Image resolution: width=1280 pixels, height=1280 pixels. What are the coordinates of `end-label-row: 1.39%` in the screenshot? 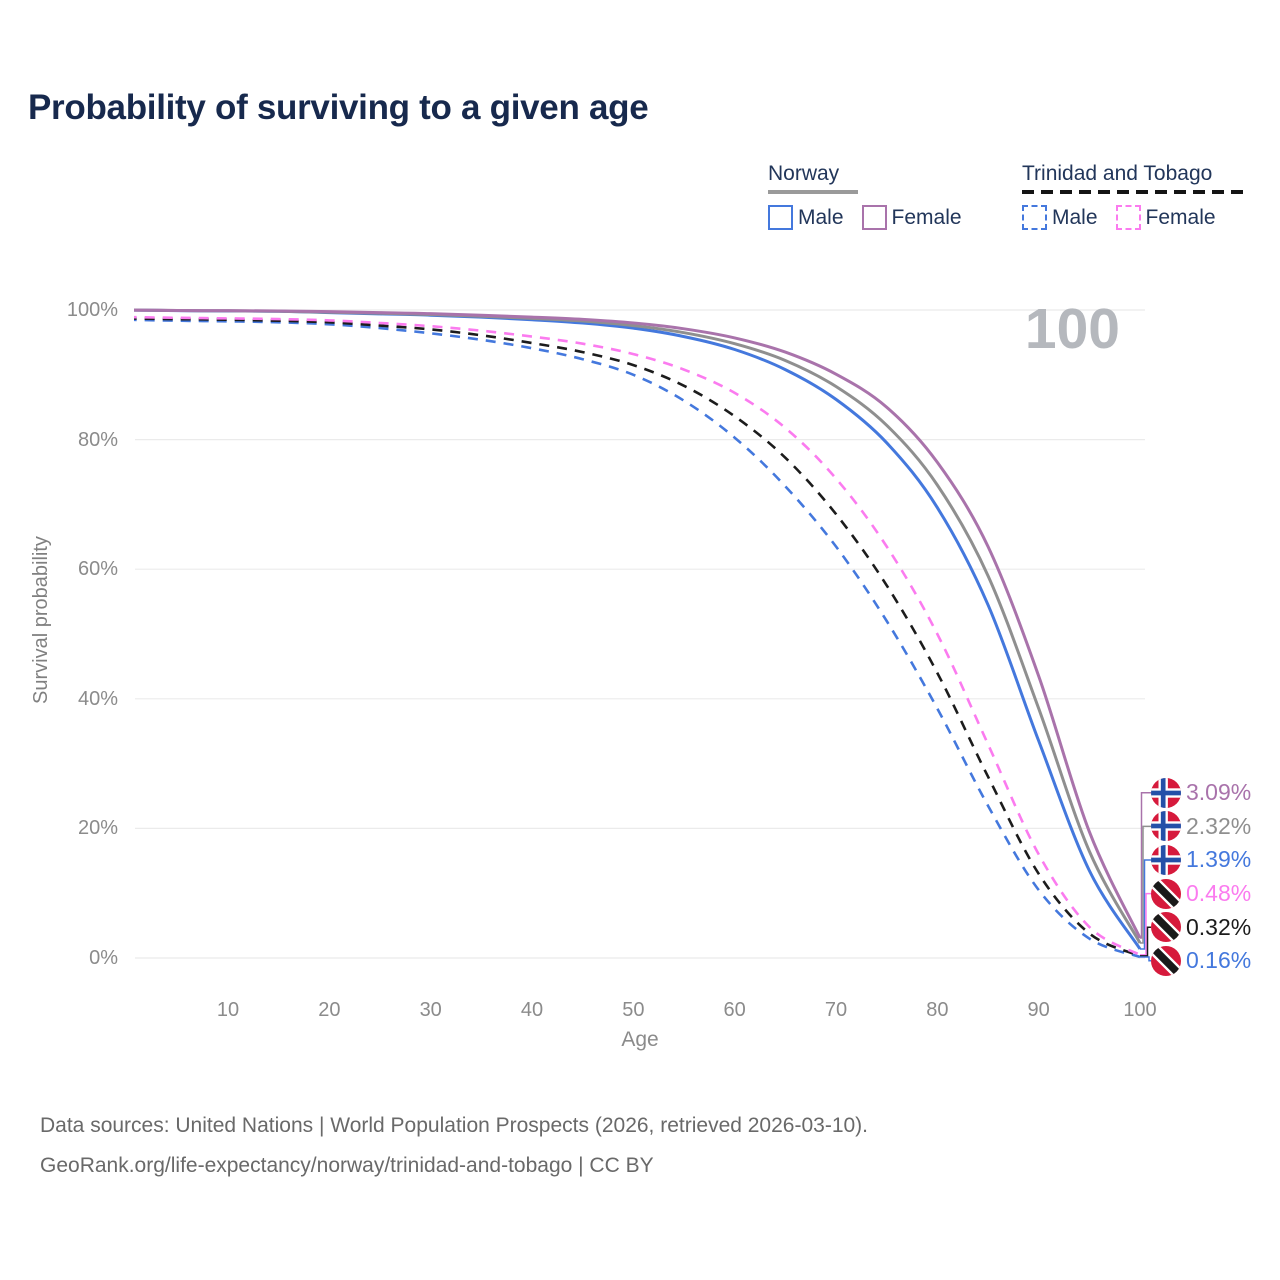 It's located at (1213, 860).